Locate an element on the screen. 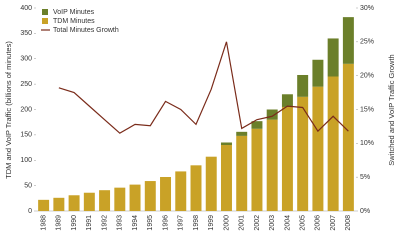  x-tick-label: 1993 is located at coordinates (120, 223).